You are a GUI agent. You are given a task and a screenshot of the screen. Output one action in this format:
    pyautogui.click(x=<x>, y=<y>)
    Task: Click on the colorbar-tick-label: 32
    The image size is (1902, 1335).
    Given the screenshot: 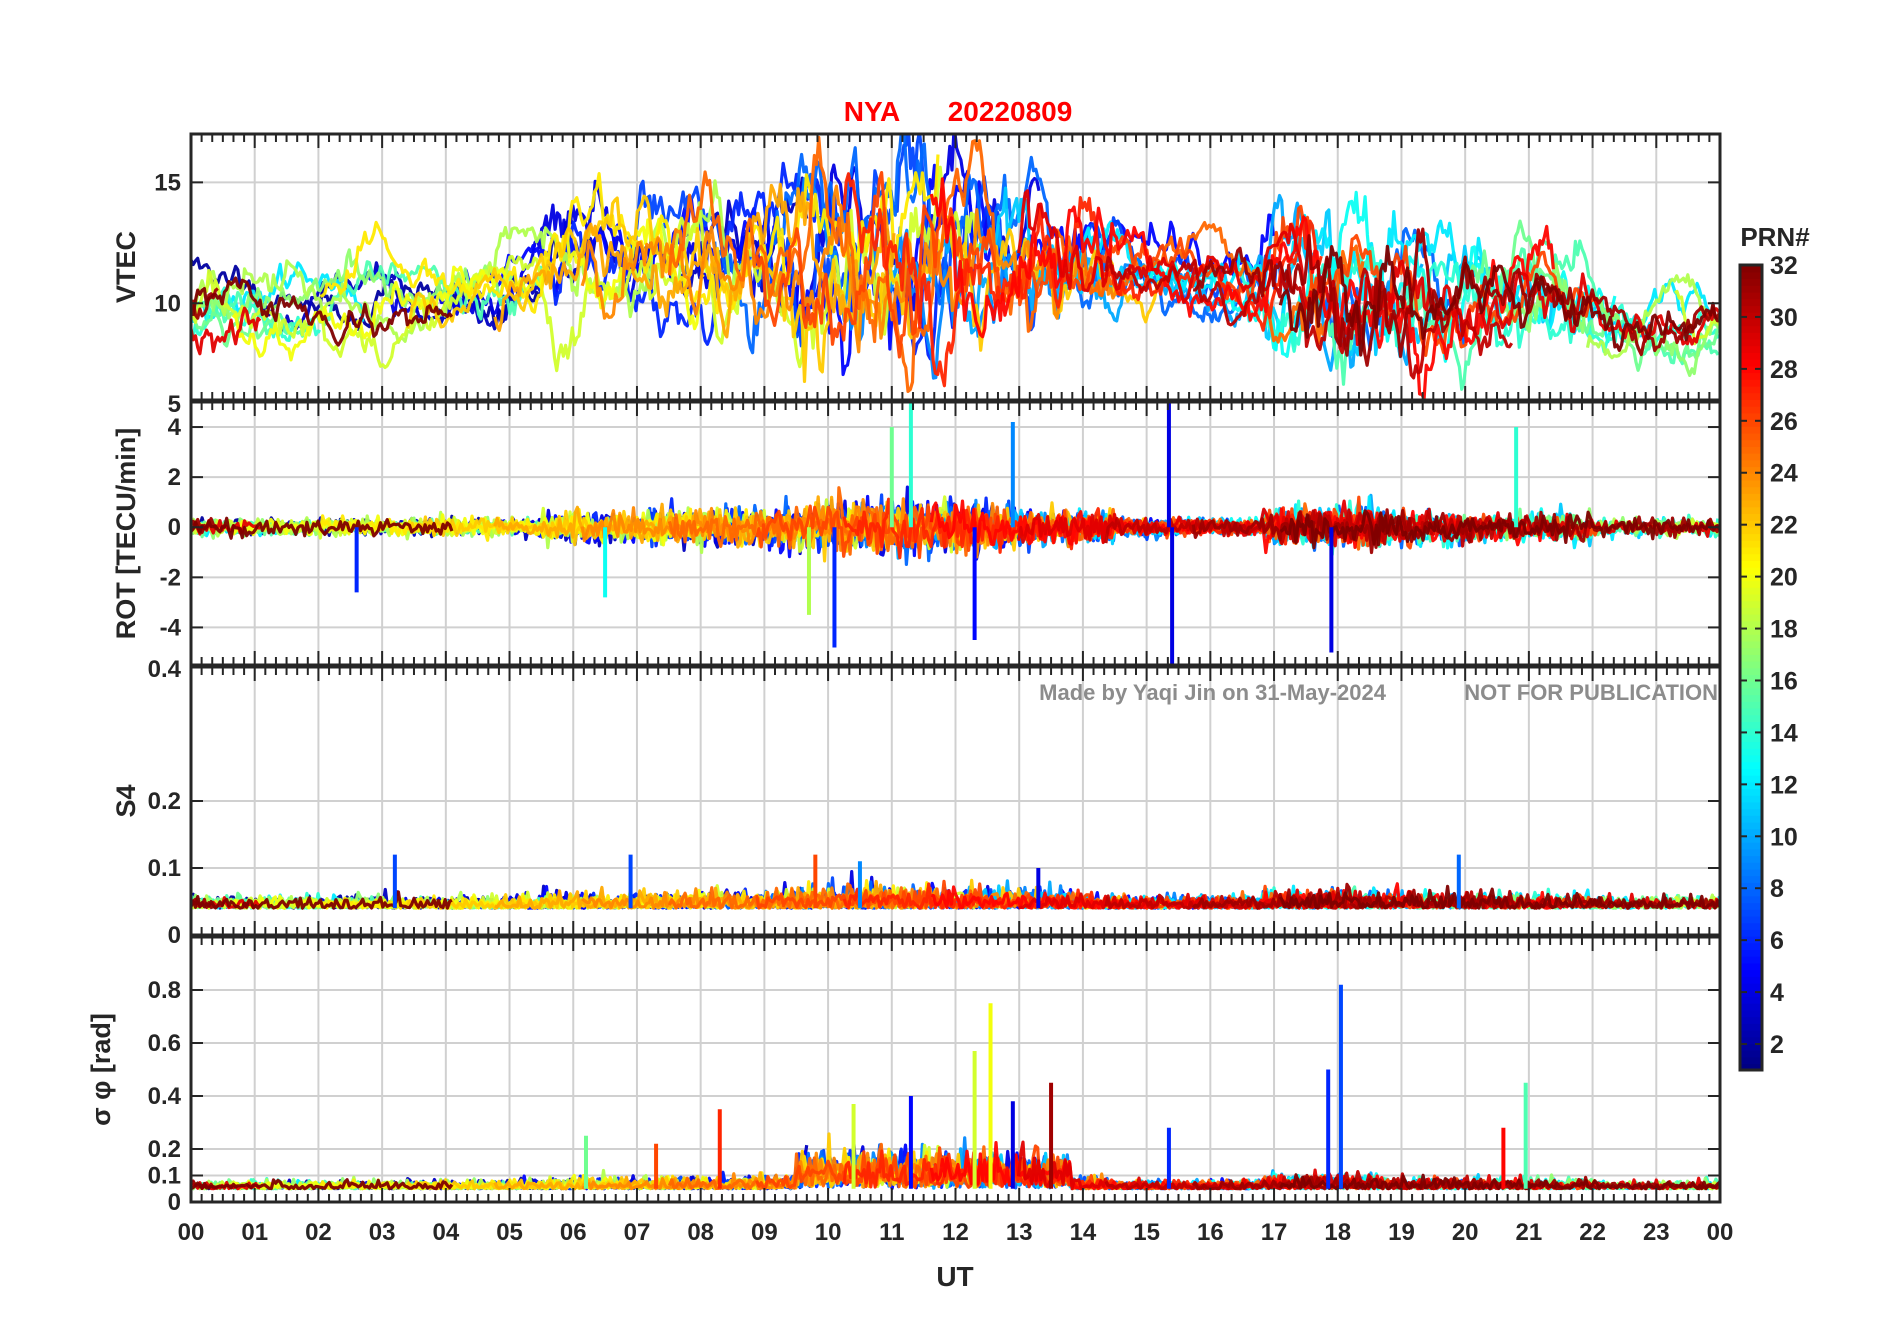 What is the action you would take?
    pyautogui.click(x=1784, y=266)
    